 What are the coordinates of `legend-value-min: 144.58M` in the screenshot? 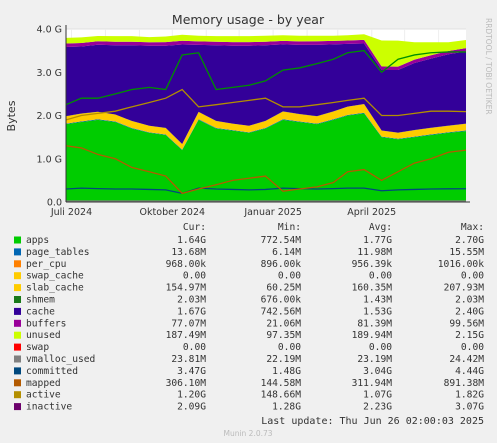 It's located at (281, 383).